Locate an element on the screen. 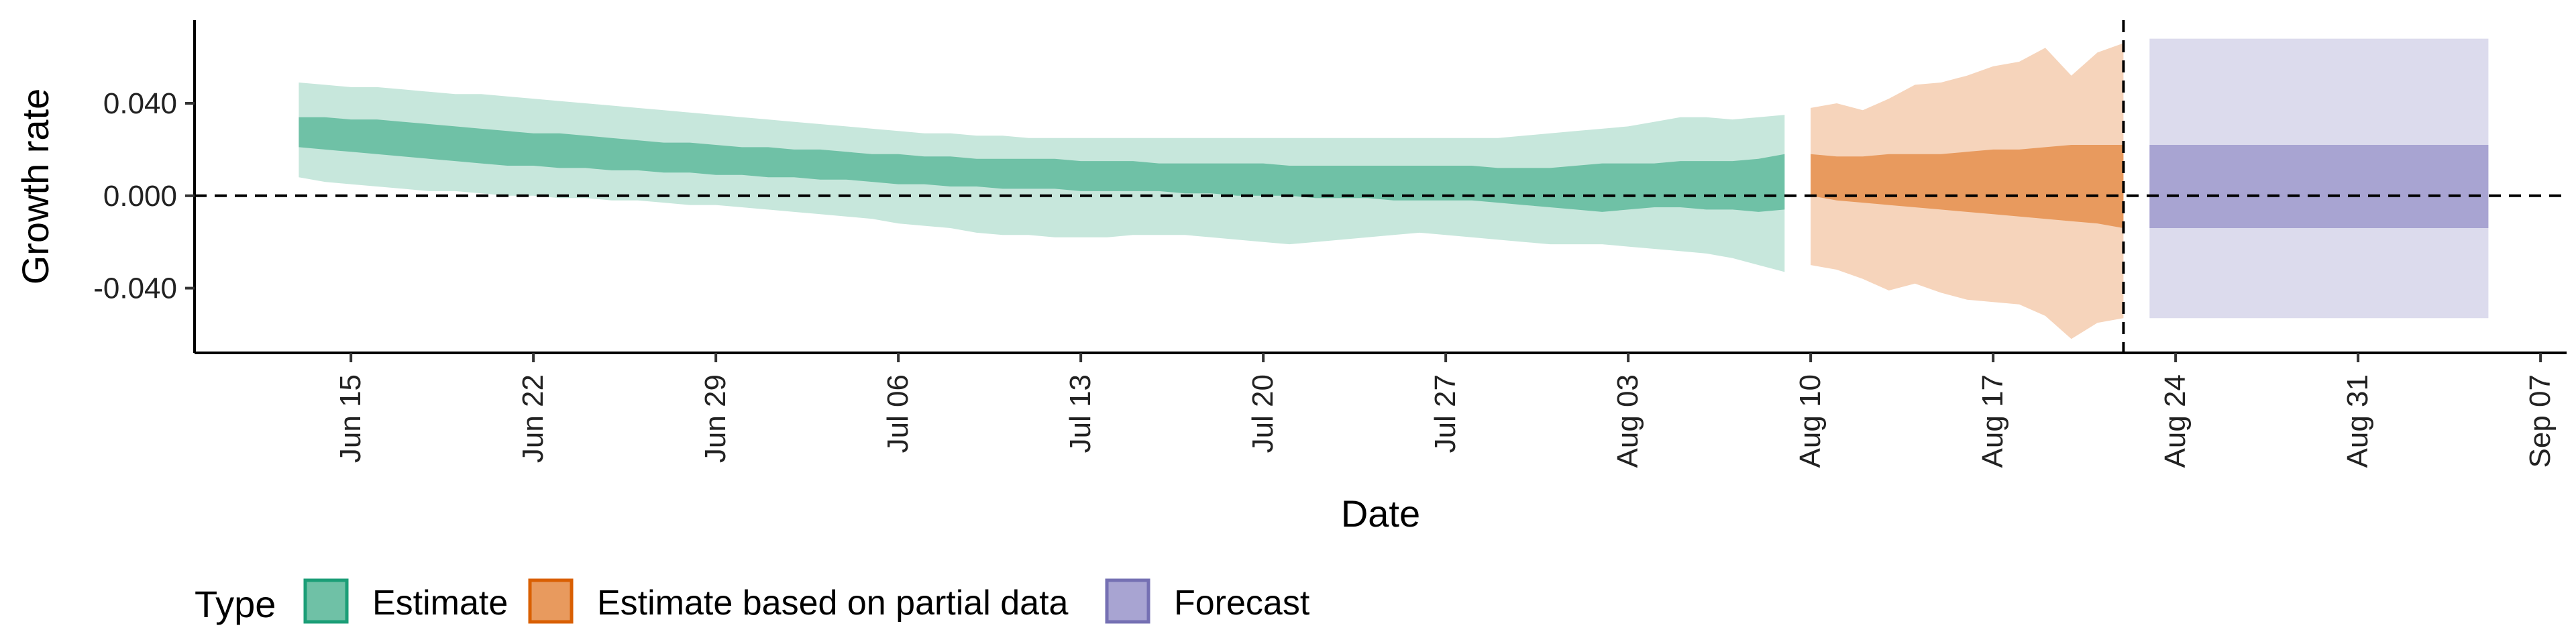  y-axis-ticks: 0.040 0.000 -0.040 is located at coordinates (144, 196).